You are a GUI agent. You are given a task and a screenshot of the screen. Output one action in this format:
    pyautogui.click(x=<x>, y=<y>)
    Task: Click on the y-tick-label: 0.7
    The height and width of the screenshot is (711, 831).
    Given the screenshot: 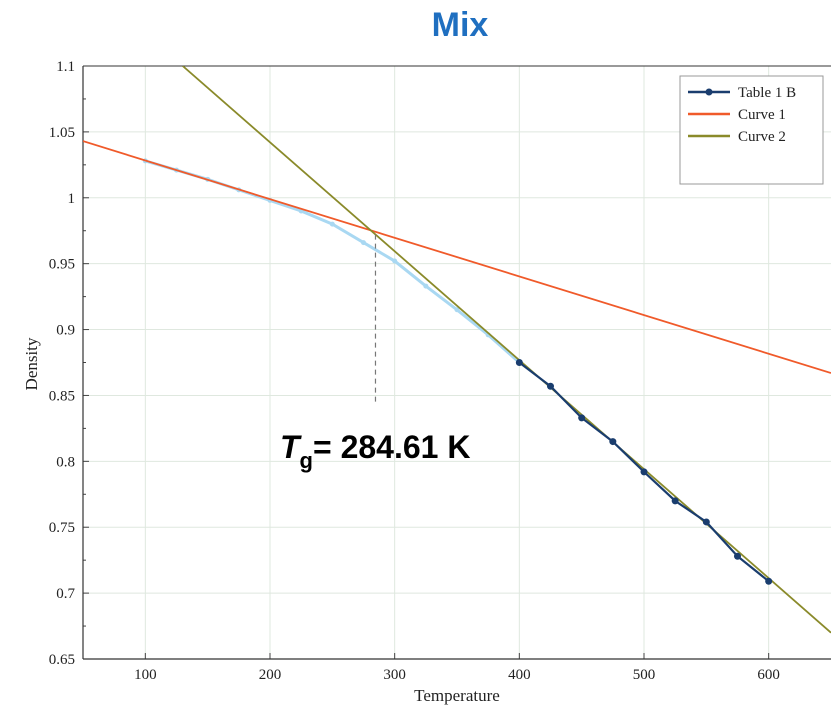 What is the action you would take?
    pyautogui.click(x=65, y=594)
    